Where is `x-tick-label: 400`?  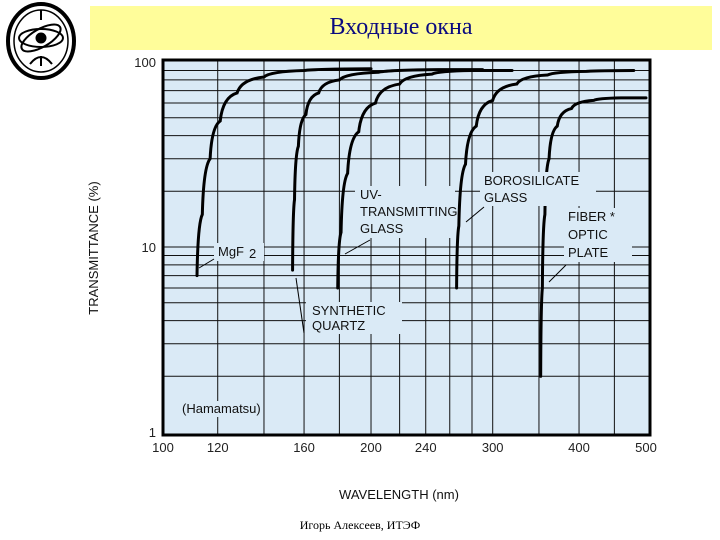
x-tick-label: 400 is located at coordinates (579, 447).